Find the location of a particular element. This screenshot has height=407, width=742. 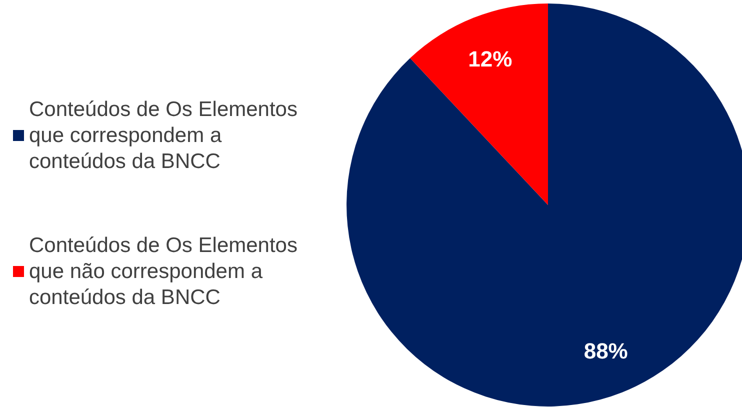

legend-label: Conteúdos de Os Elementos que correspondem a conteúdos da BNCC is located at coordinates (166, 135).